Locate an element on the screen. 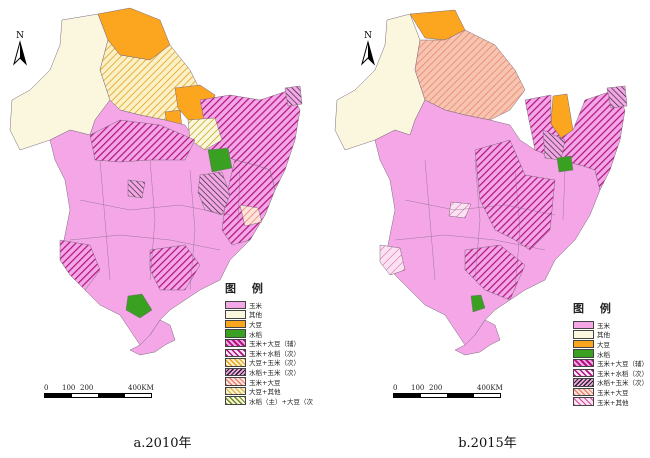 The width and height of the screenshot is (650, 458). legend-label: 大豆+其他 is located at coordinates (265, 392).